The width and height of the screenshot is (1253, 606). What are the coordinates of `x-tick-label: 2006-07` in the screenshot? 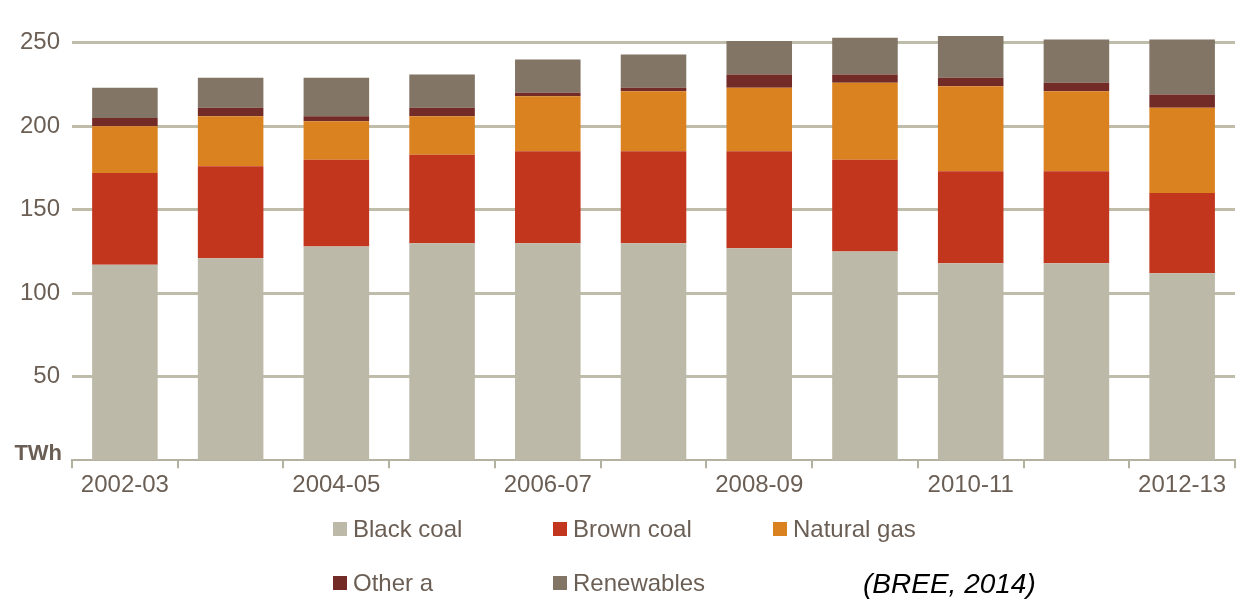 It's located at (547, 484).